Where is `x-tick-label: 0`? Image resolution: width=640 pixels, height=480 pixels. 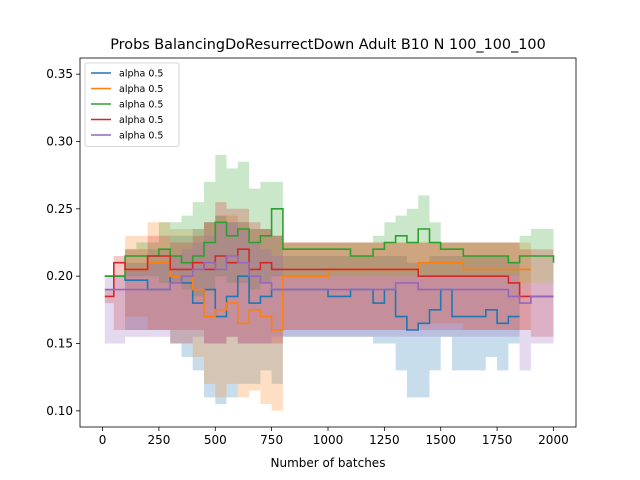 x-tick-label: 0 is located at coordinates (103, 440).